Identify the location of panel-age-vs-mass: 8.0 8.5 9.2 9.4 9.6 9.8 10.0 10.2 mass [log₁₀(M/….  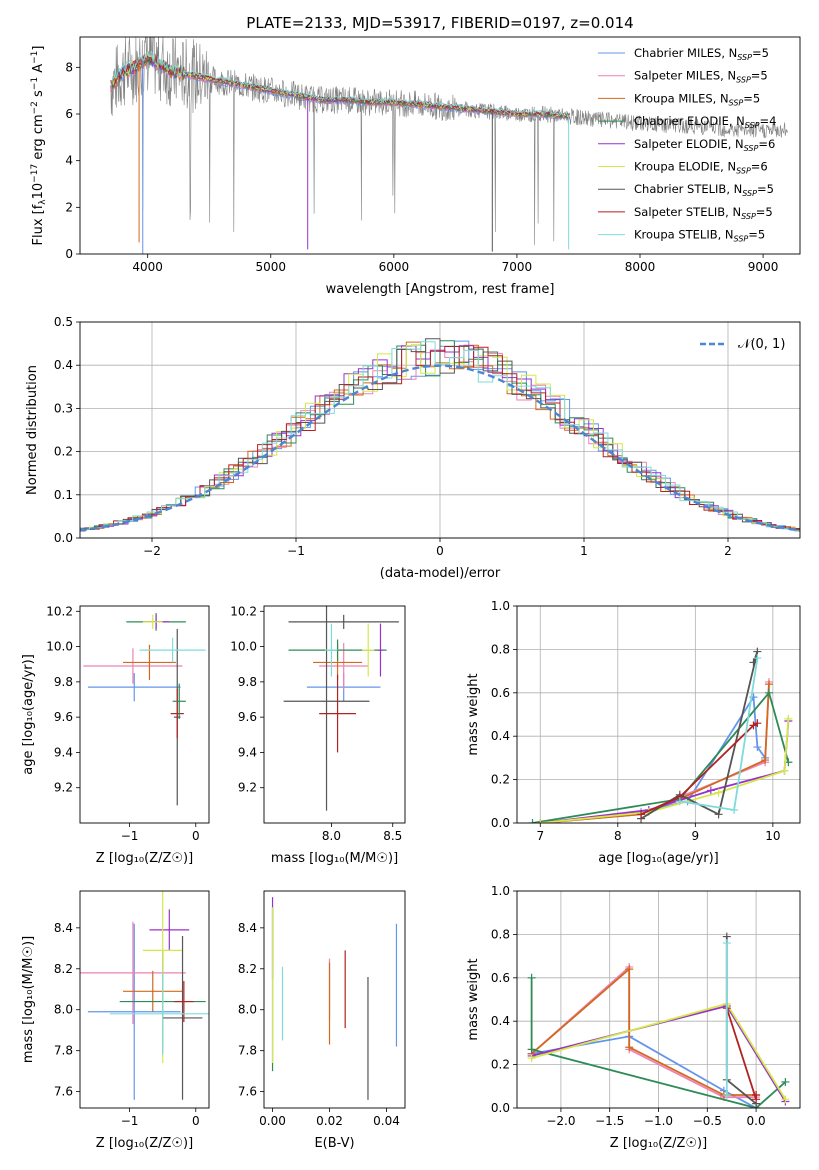
(318, 735).